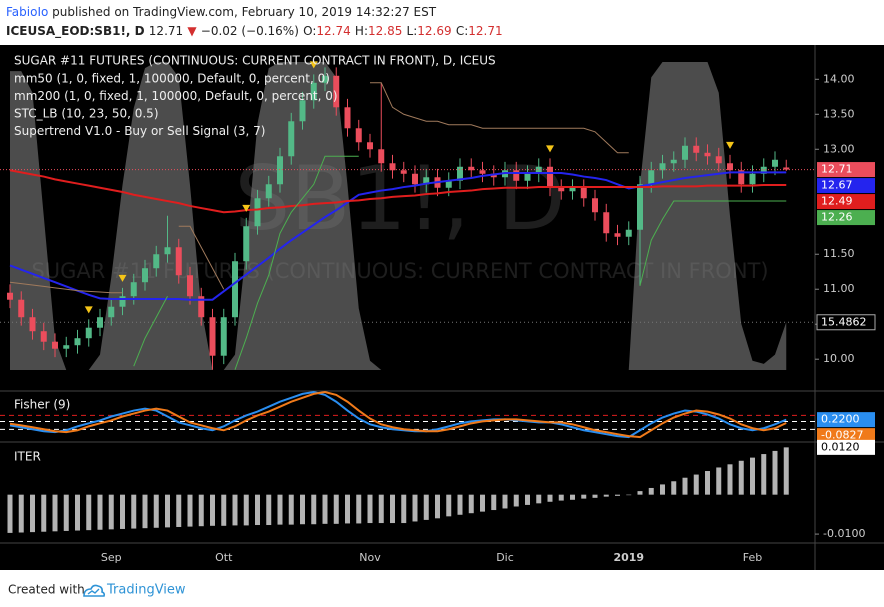 Image resolution: width=884 pixels, height=607 pixels. Describe the element at coordinates (146, 590) in the screenshot. I see `footer-brand: TradingView` at that location.